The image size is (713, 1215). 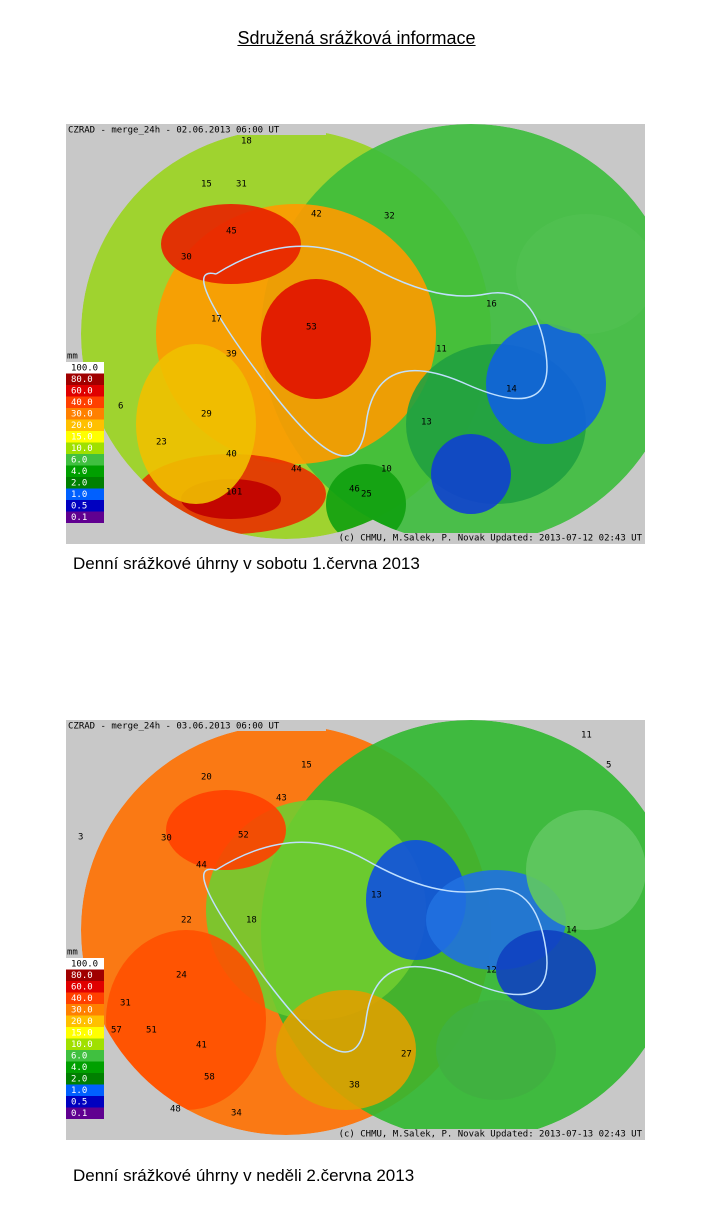 I want to click on map-label: 14, so click(x=571, y=931).